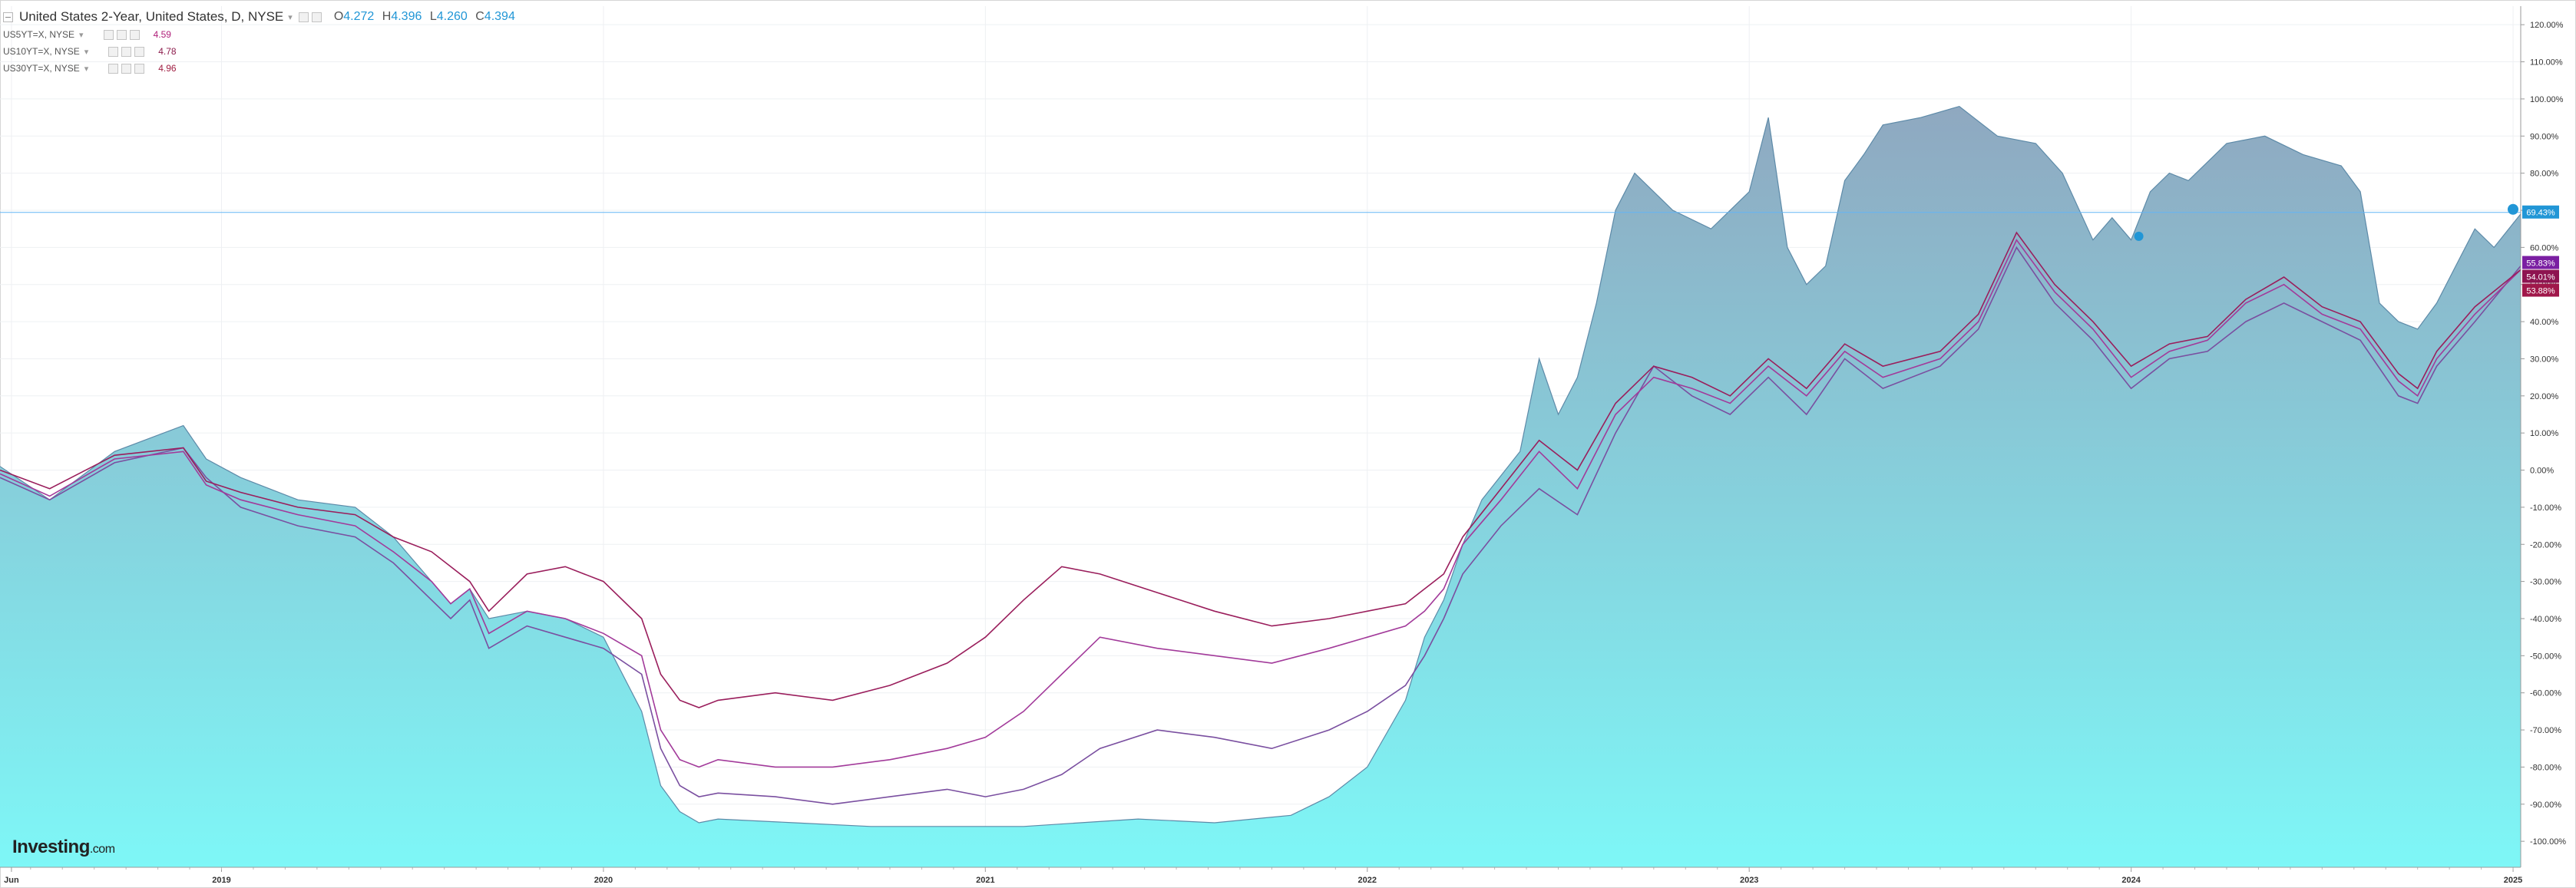 The height and width of the screenshot is (888, 2576). What do you see at coordinates (424, 17) in the screenshot?
I see `ohlc-readout: O4.272 H4.396 L4.260 C4.394` at bounding box center [424, 17].